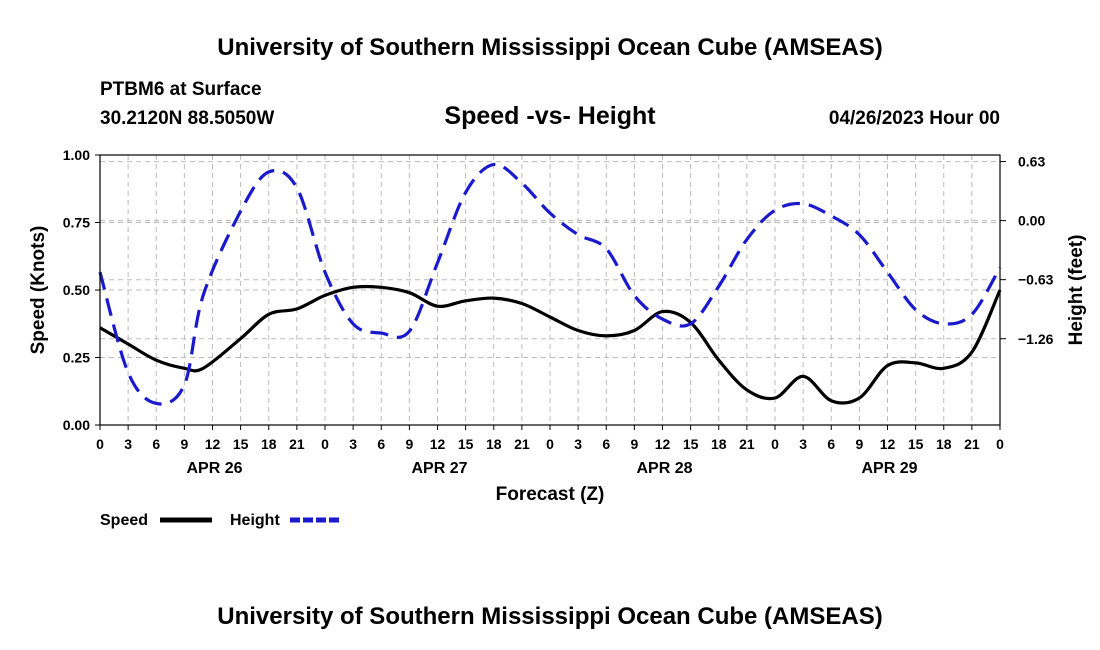 The width and height of the screenshot is (1100, 650). What do you see at coordinates (255, 520) in the screenshot?
I see `legend-height-label: Height` at bounding box center [255, 520].